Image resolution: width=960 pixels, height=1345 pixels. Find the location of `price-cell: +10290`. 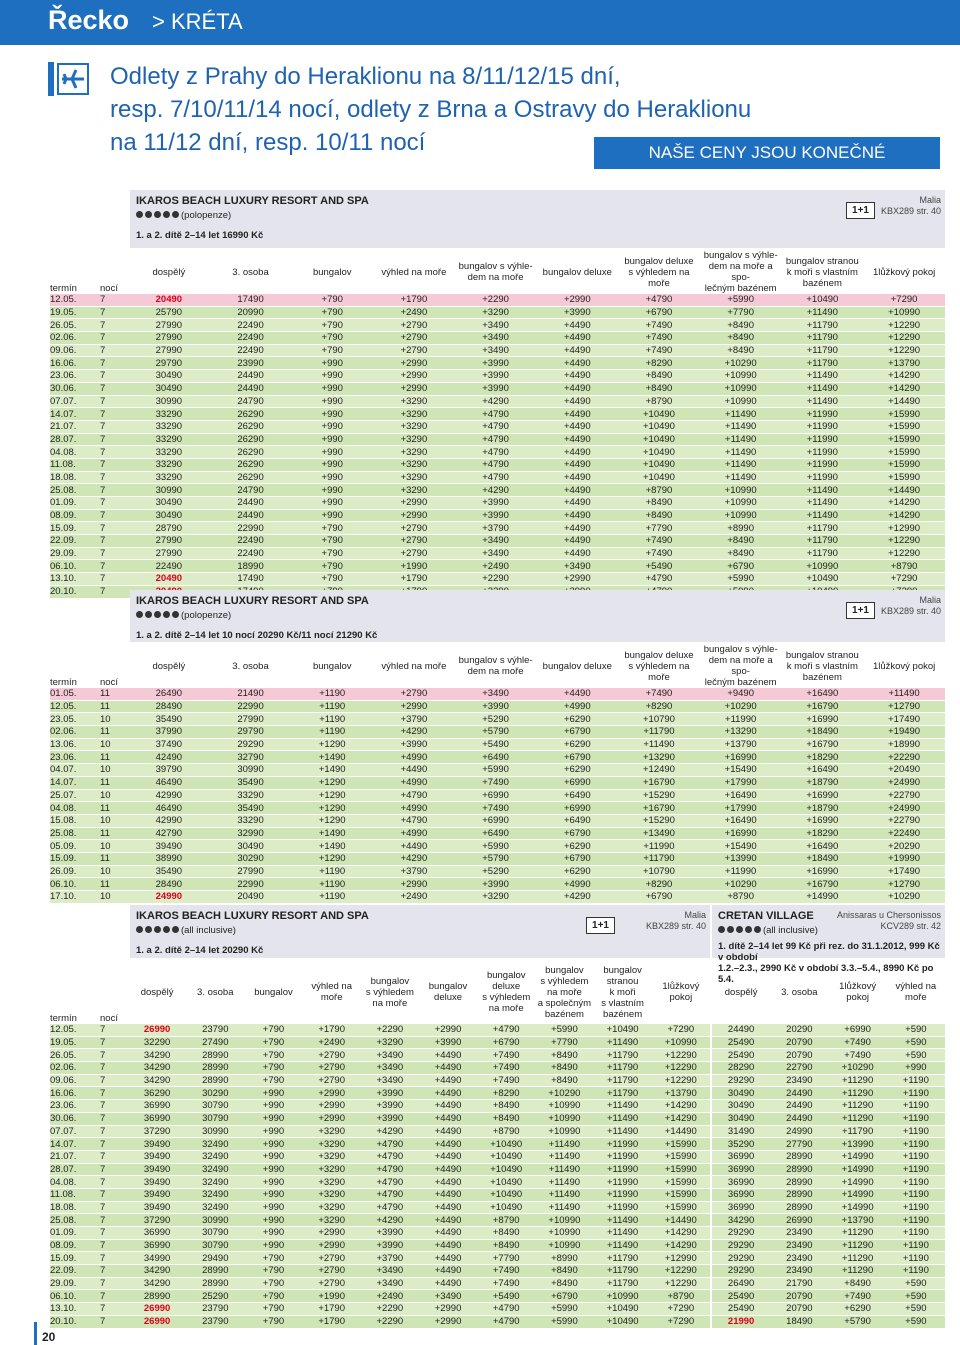

price-cell: +10290 is located at coordinates (740, 884).